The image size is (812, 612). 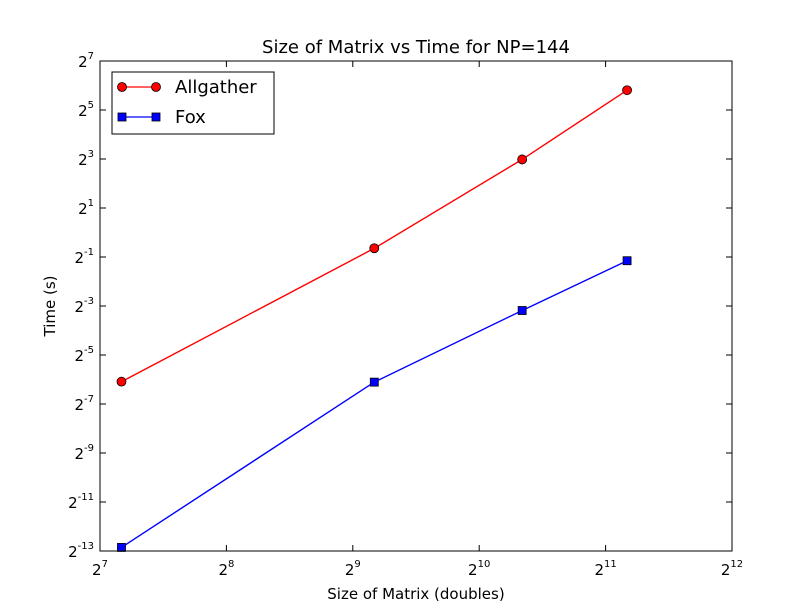 I want to click on legend: Allgather Fox, so click(x=193, y=103).